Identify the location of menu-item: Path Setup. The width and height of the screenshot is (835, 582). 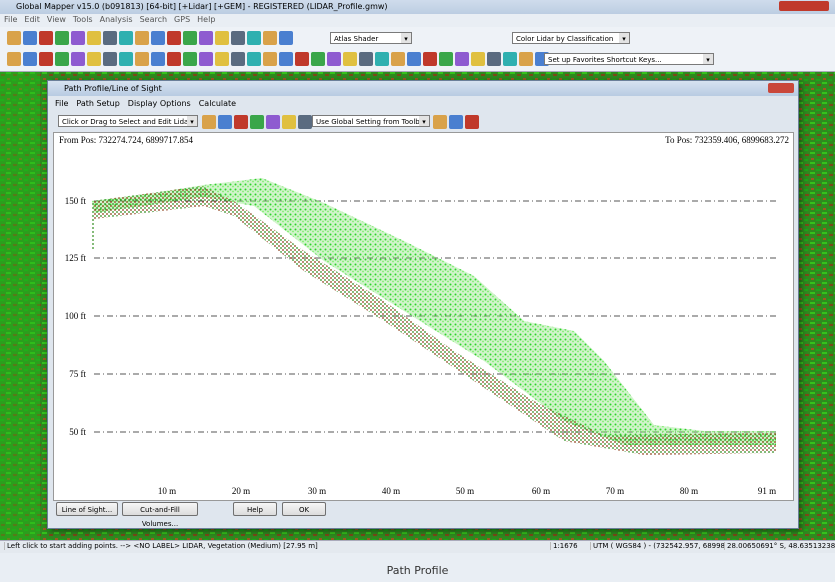
(98, 103).